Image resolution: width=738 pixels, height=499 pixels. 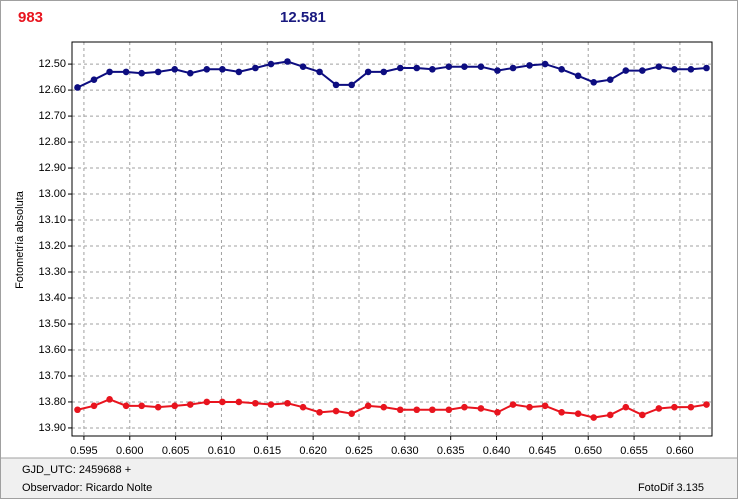 I want to click on x-tick-label: 0.660, so click(x=680, y=451).